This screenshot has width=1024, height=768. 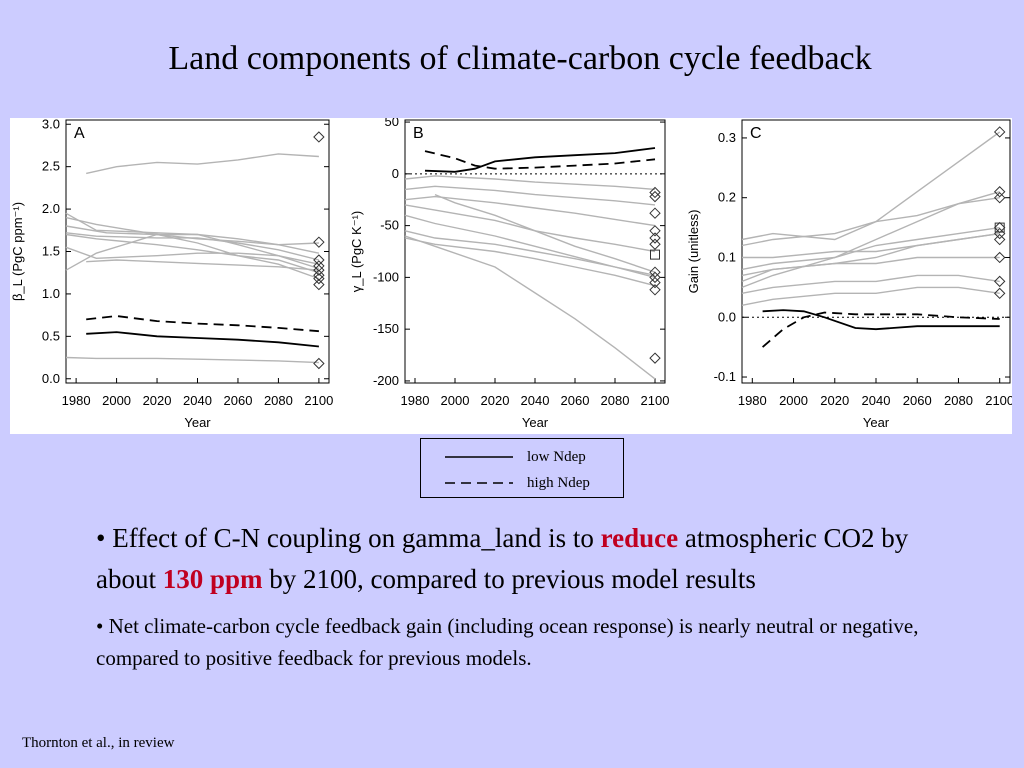 I want to click on panel-a-ytick-label: 1.0, so click(x=51, y=293).